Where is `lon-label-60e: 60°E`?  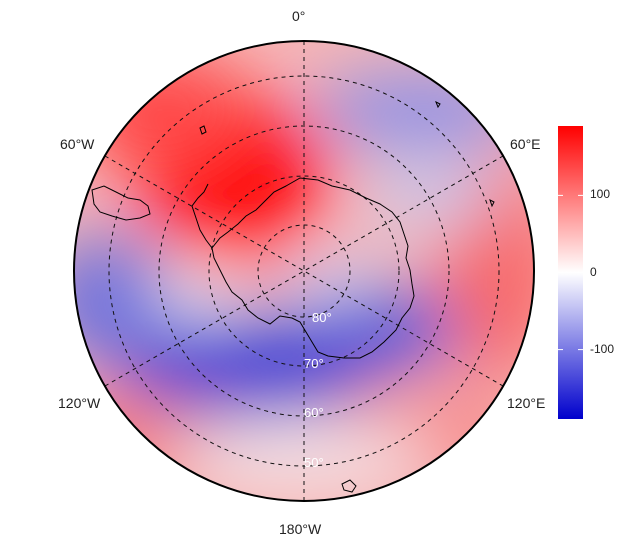
lon-label-60e: 60°E is located at coordinates (525, 144).